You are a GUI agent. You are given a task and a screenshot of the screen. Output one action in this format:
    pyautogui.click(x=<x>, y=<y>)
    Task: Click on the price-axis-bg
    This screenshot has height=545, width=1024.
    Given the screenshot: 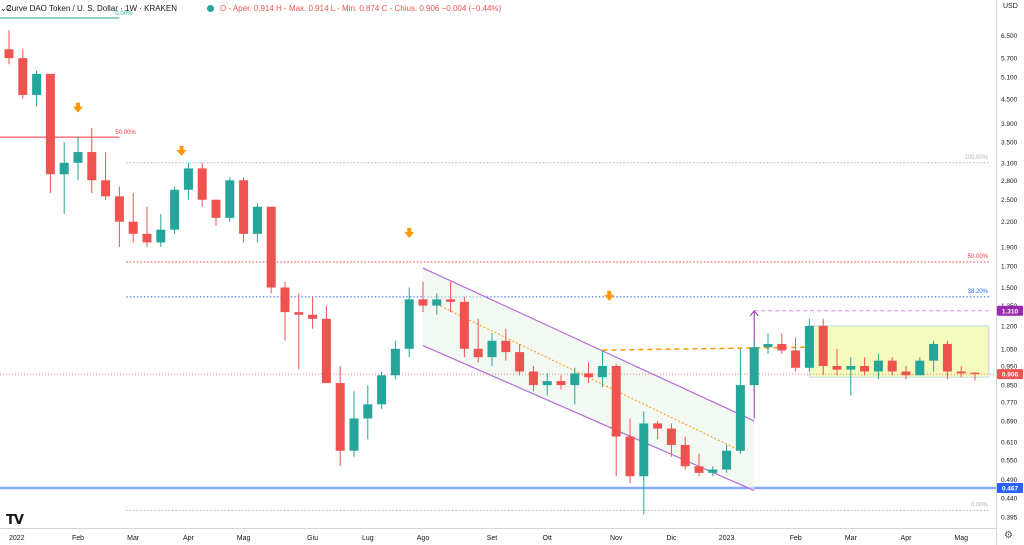 What is the action you would take?
    pyautogui.click(x=1010, y=272)
    